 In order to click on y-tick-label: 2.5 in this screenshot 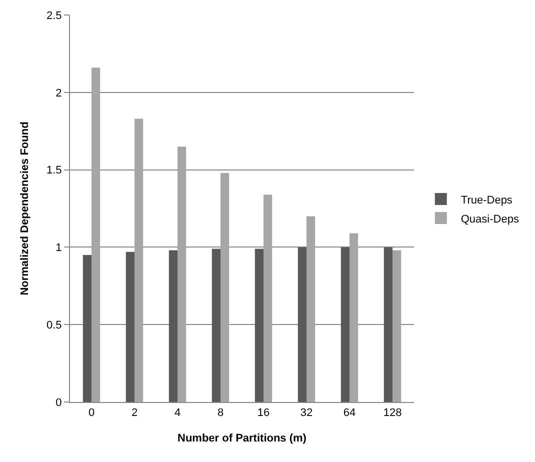, I will do `click(54, 16)`.